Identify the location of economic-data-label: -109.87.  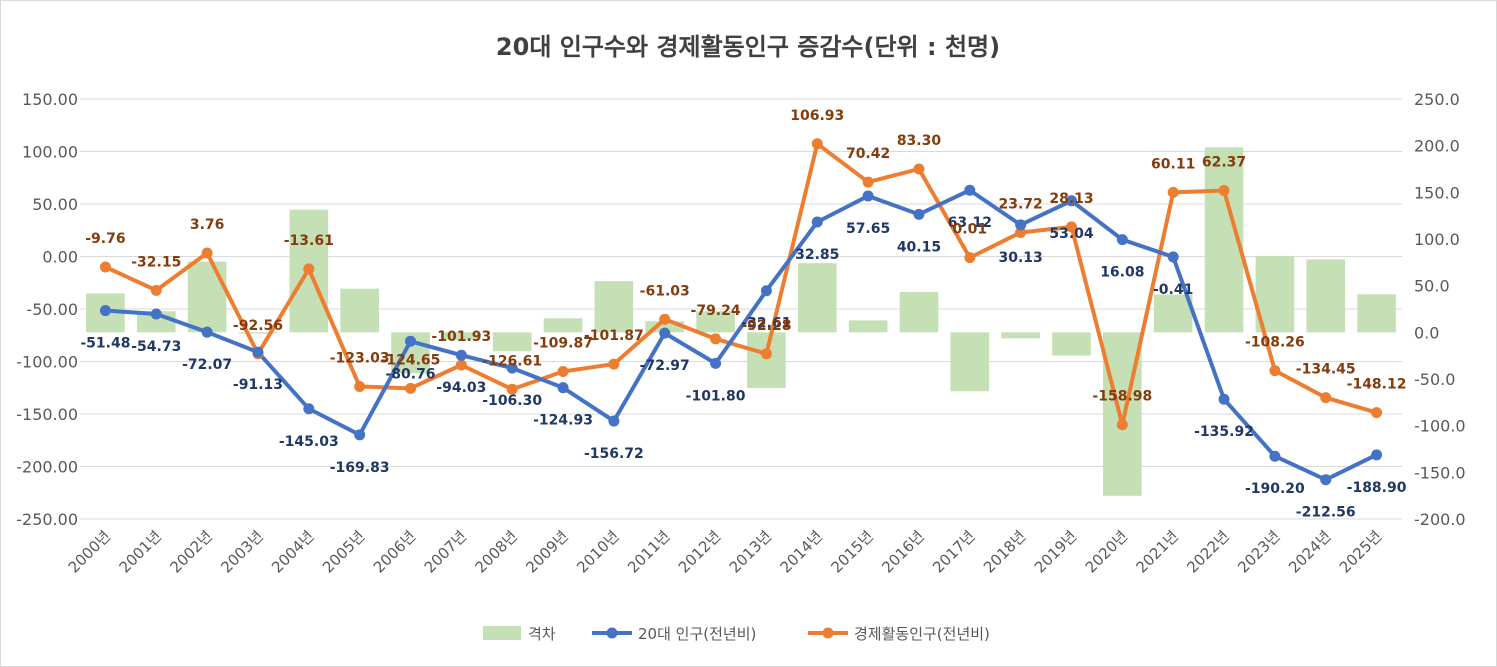
(563, 344).